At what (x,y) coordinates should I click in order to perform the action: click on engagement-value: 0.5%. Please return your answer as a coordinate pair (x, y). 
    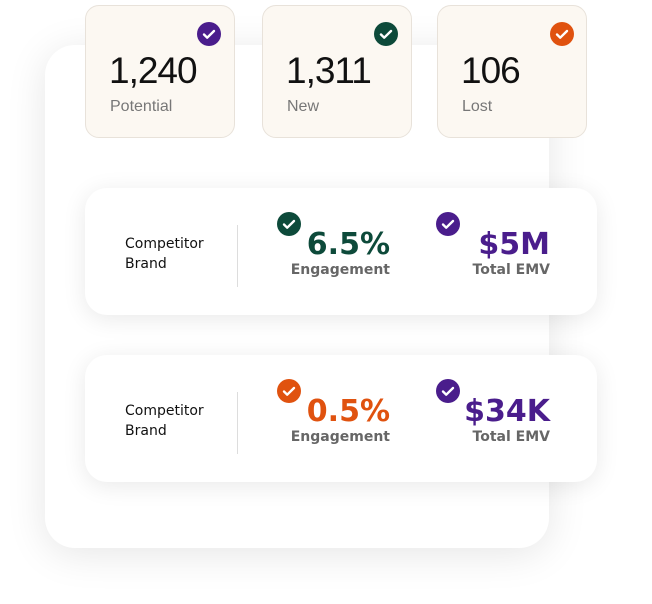
    Looking at the image, I should click on (348, 411).